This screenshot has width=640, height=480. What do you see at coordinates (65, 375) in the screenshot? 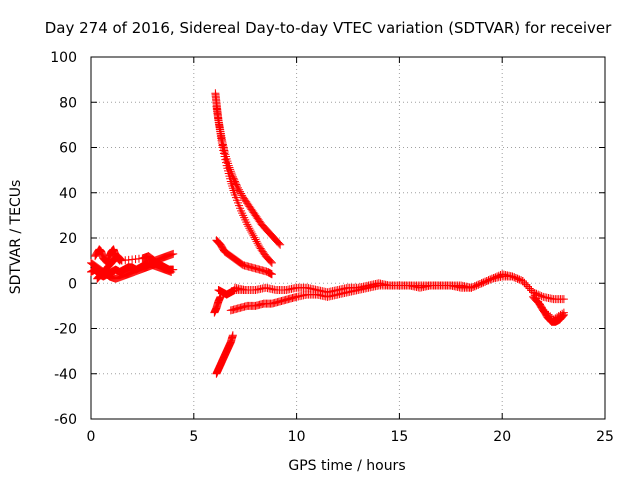
I see `y-tick-label: -40` at bounding box center [65, 375].